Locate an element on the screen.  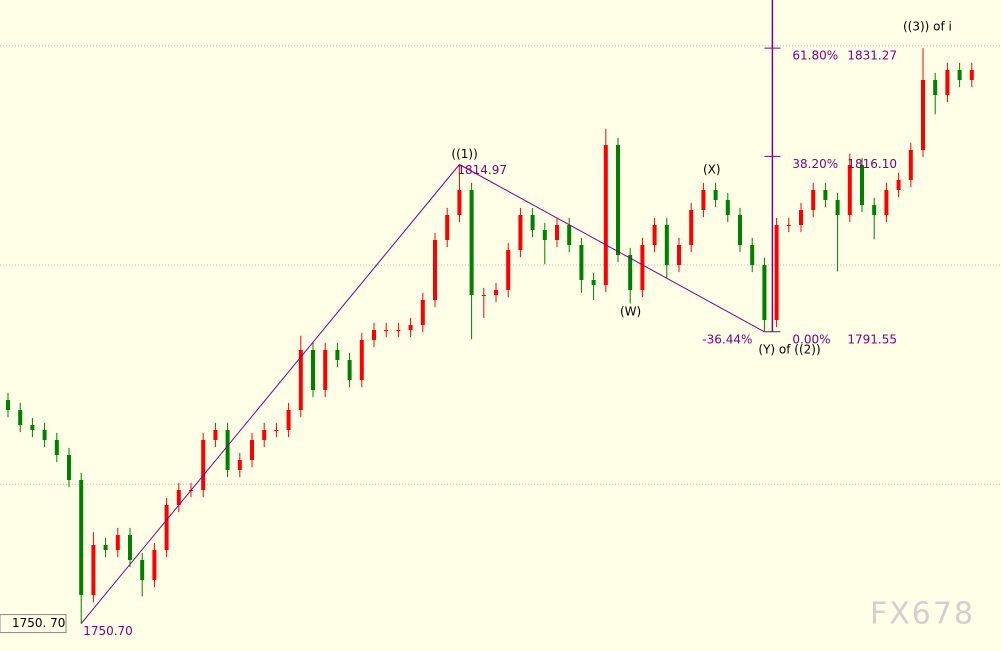
watermark: FX678 is located at coordinates (922, 614).